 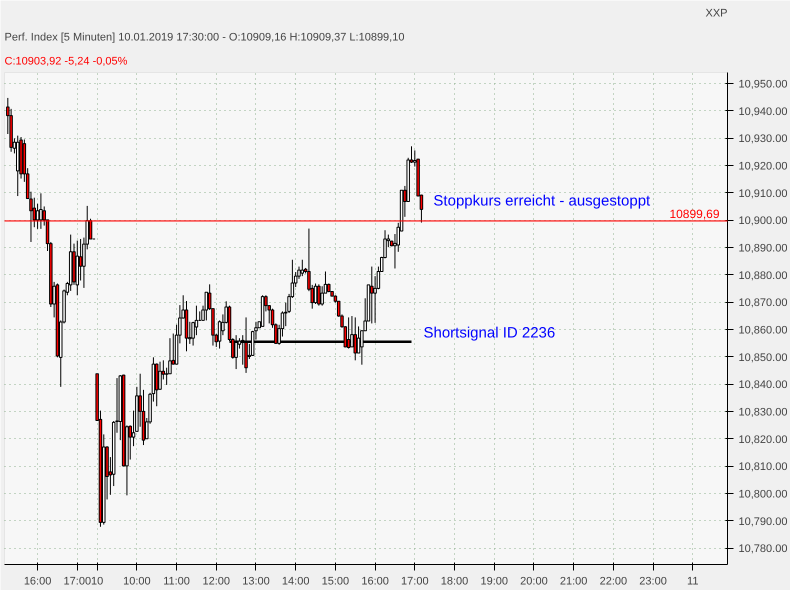 What do you see at coordinates (763, 358) in the screenshot?
I see `y-tick-label: 10,850.00` at bounding box center [763, 358].